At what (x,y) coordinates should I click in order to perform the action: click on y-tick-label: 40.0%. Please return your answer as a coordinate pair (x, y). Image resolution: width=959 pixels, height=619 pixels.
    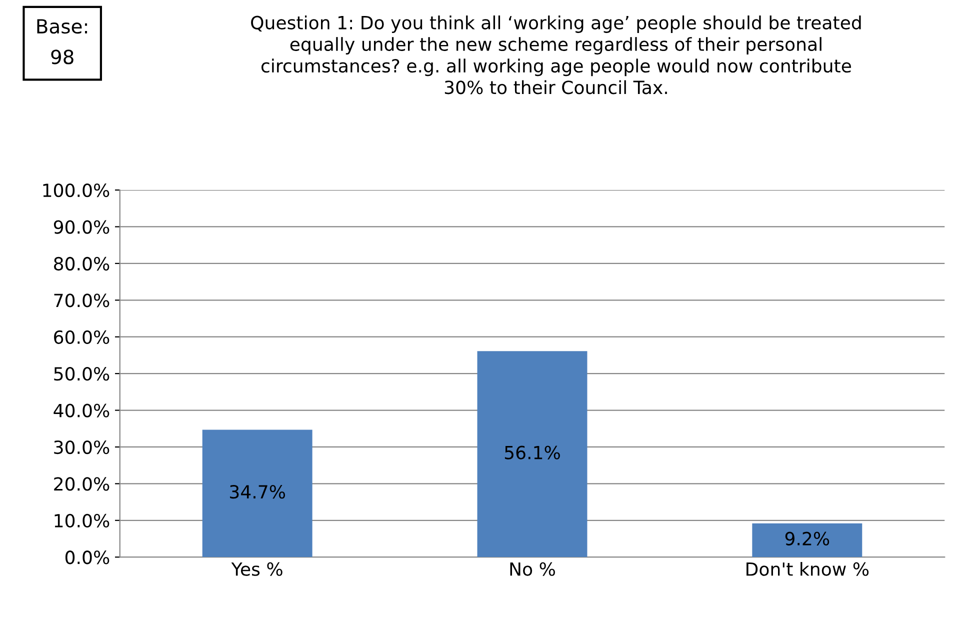
    Looking at the image, I should click on (82, 411).